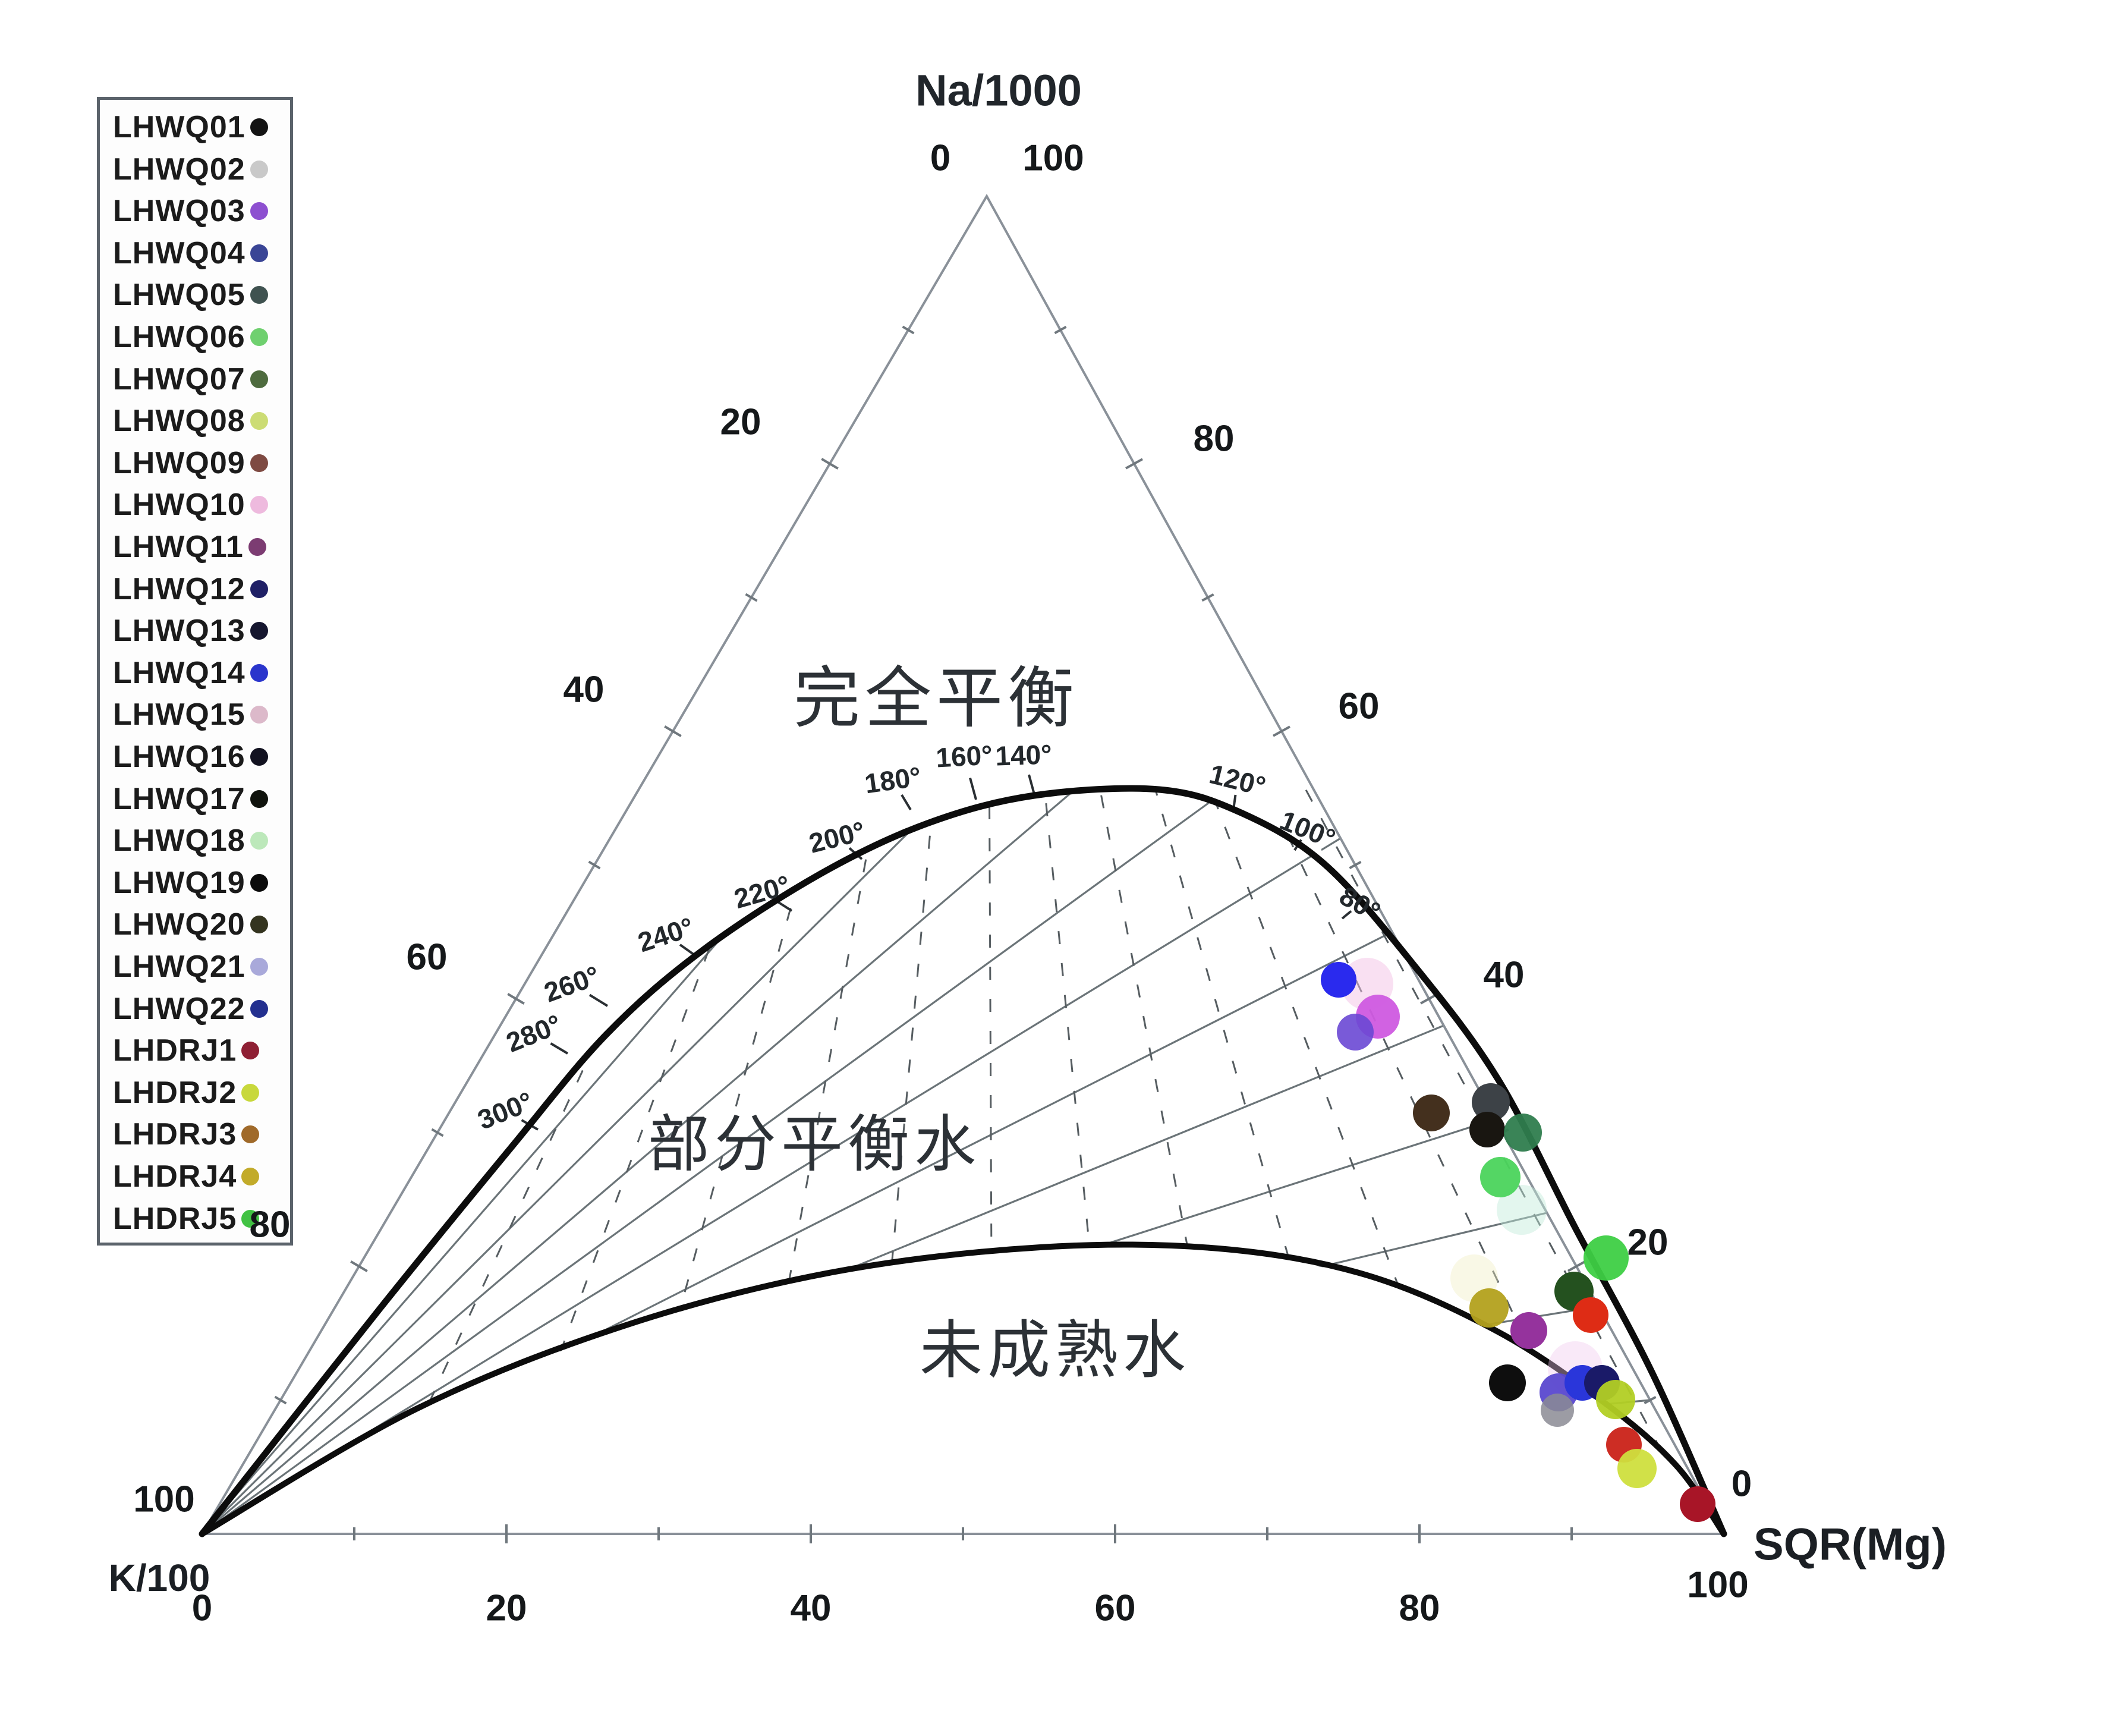 This screenshot has height=1736, width=2106. I want to click on legend-item-label: LHDRJ4, so click(175, 1176).